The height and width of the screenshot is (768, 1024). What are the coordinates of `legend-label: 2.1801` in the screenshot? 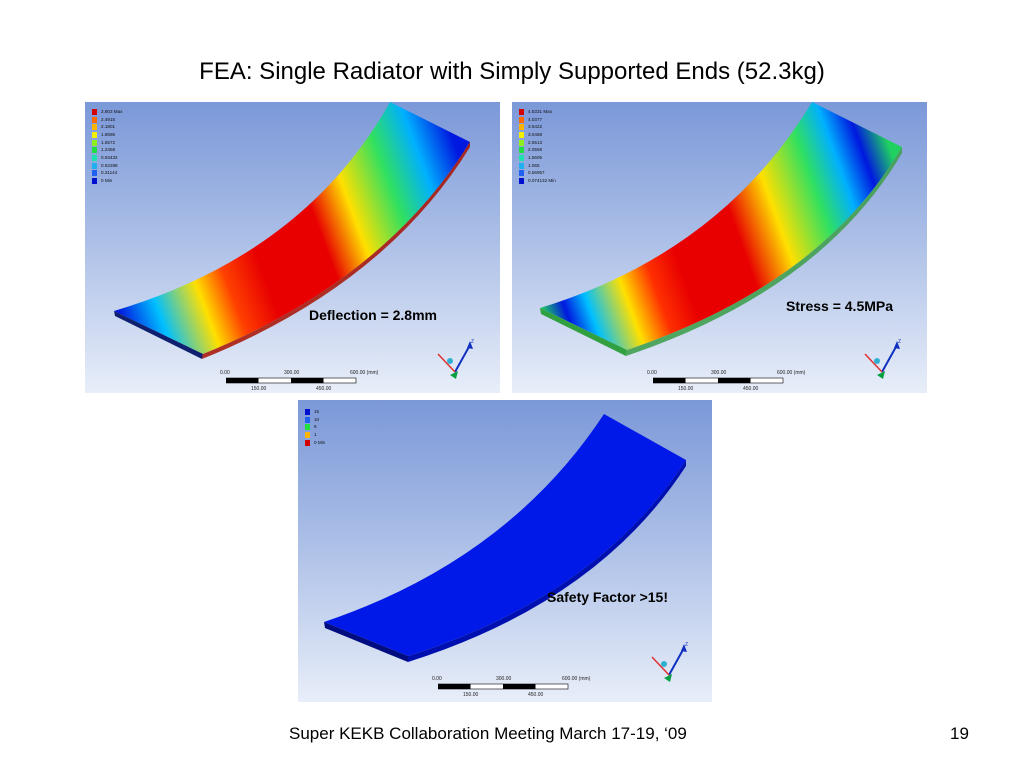 It's located at (108, 127).